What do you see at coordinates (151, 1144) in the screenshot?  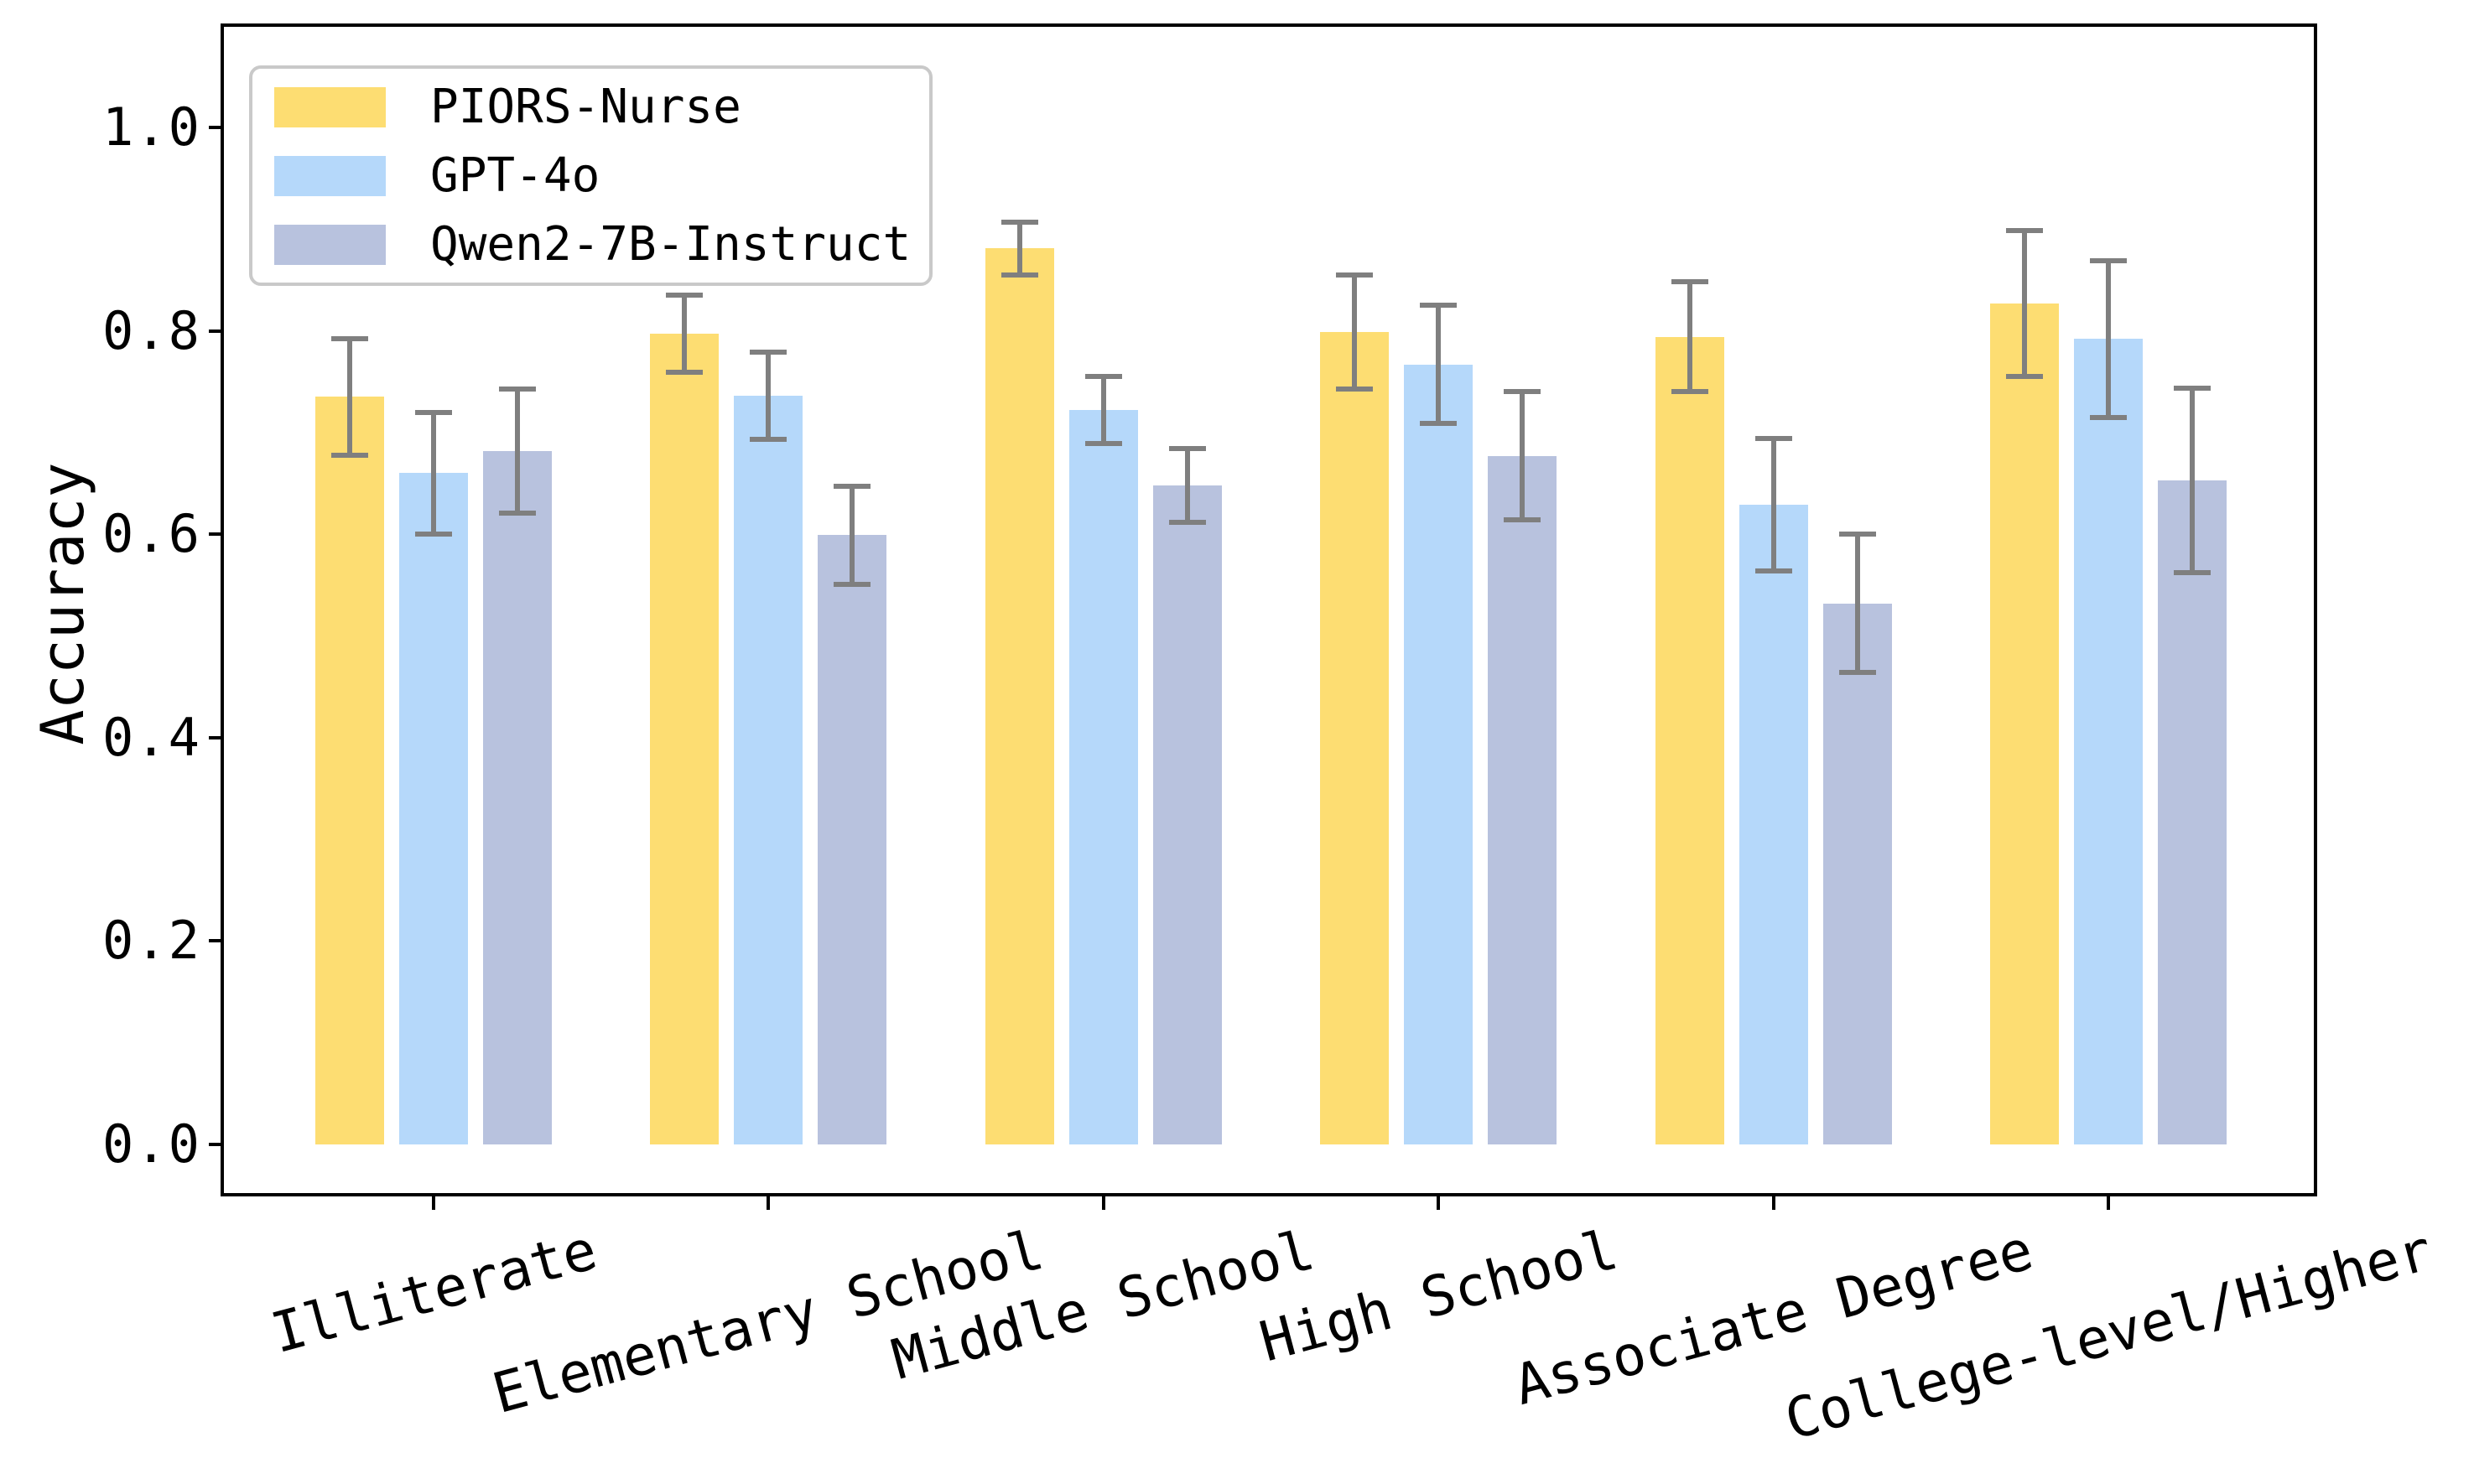 I see `y-tick-label: 0.0` at bounding box center [151, 1144].